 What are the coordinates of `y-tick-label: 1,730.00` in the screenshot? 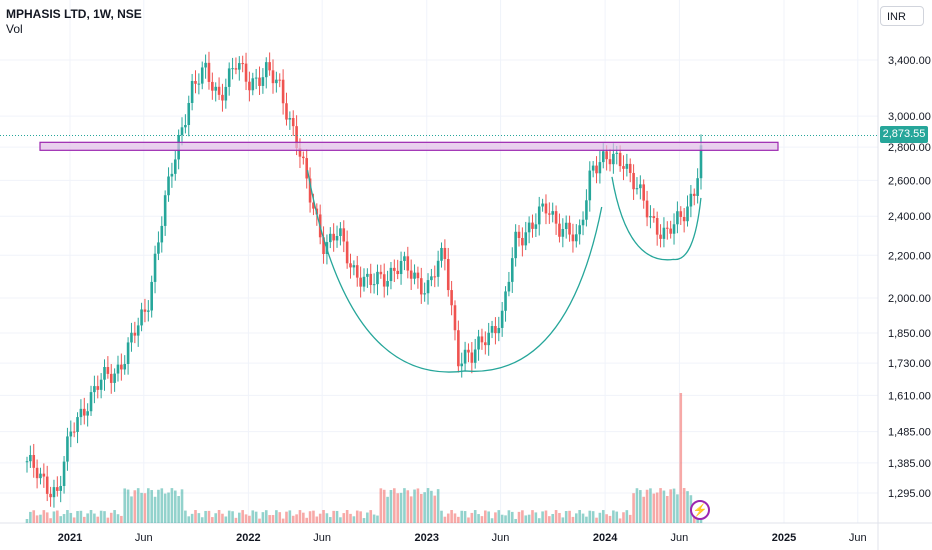 It's located at (909, 364).